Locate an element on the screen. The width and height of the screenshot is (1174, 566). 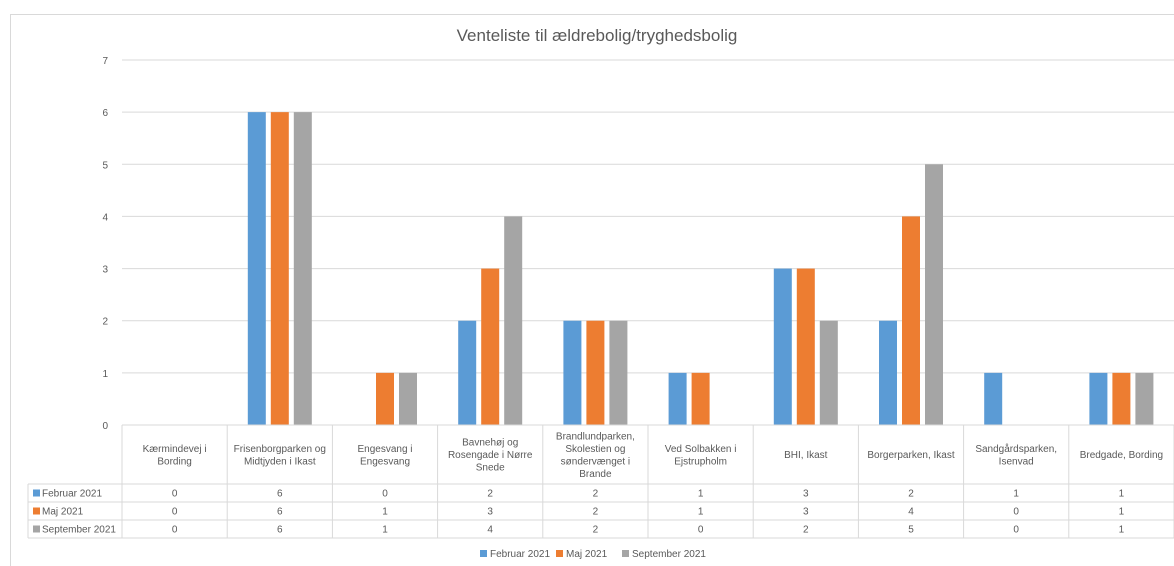
table-cell-value: 5 is located at coordinates (911, 530).